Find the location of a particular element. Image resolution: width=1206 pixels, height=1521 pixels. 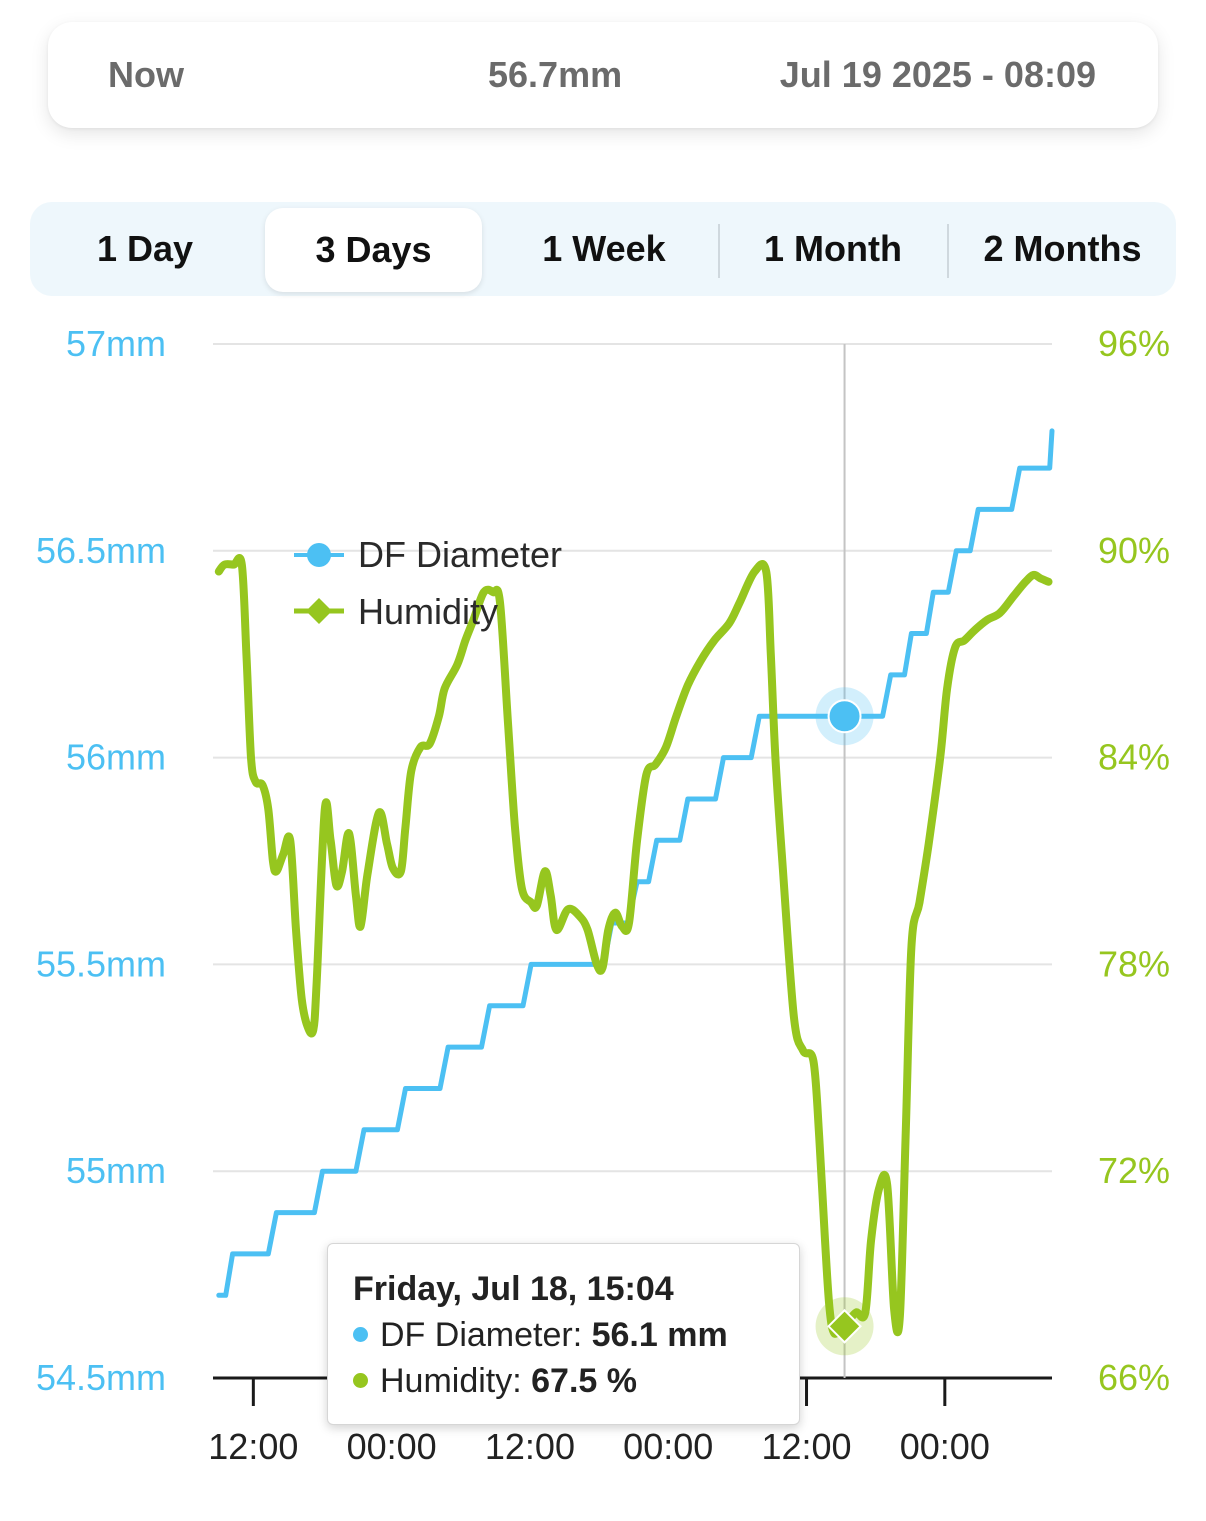

tooltip-diameter-value: 56.1 mm is located at coordinates (659, 1335).